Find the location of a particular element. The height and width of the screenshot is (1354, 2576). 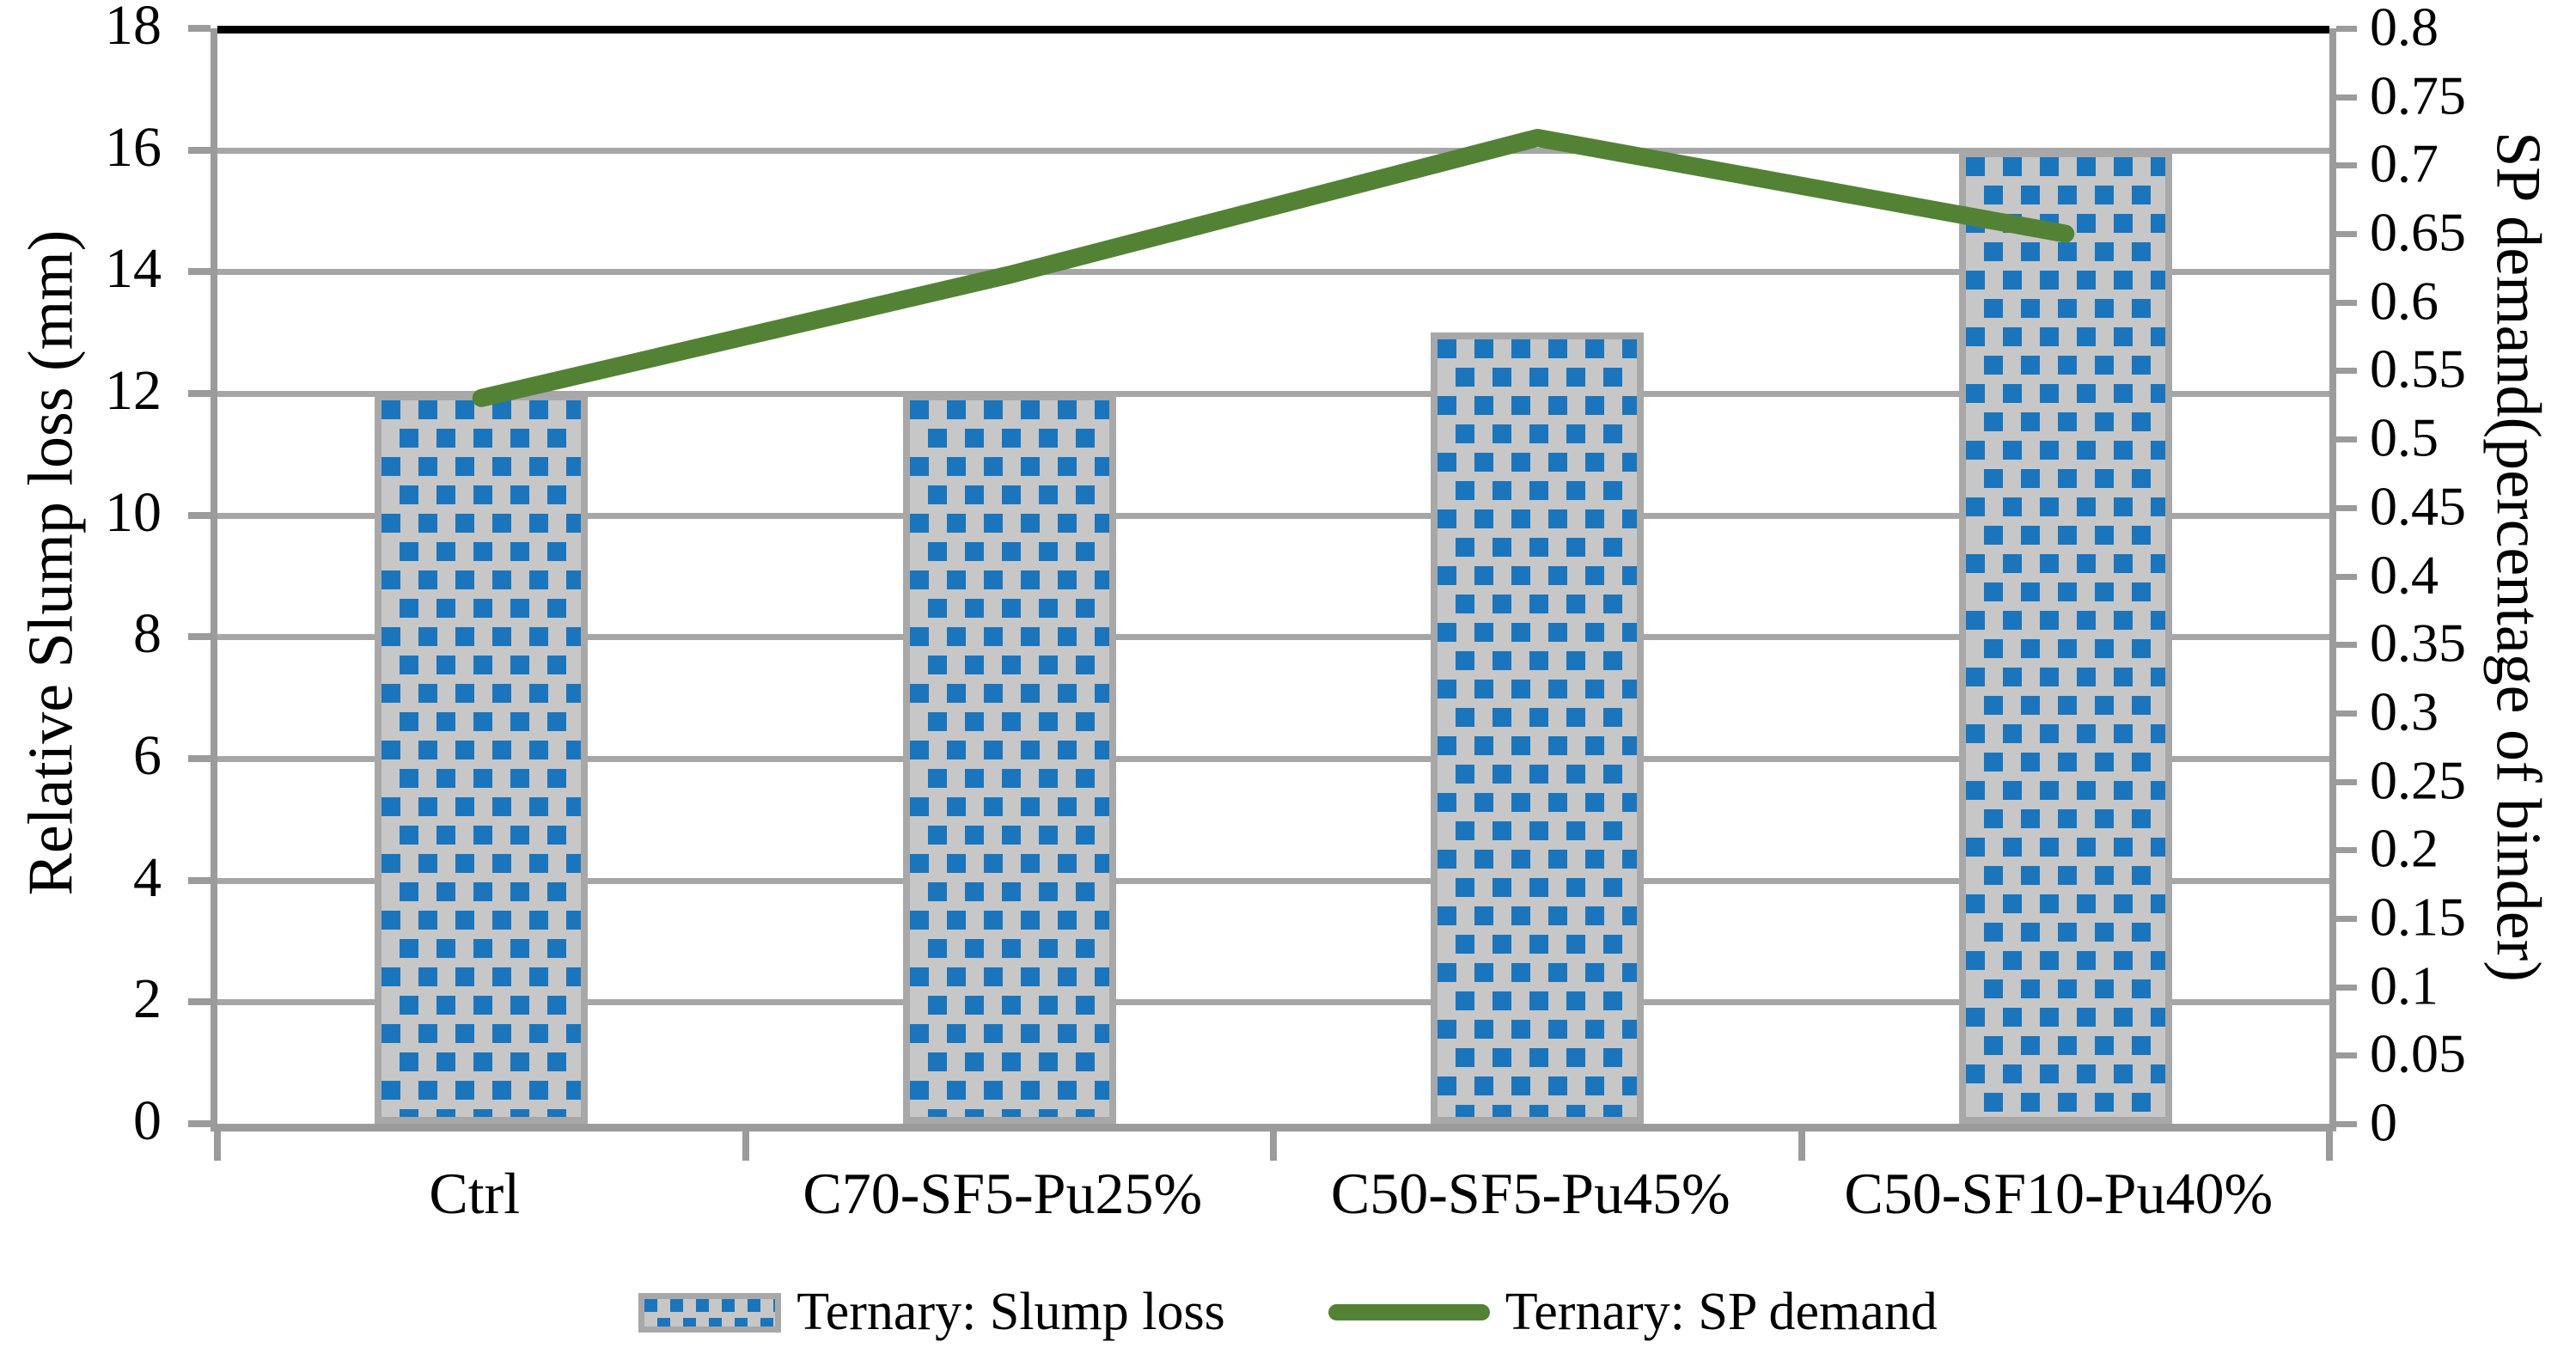

bar-C70-SF5-Pu25% is located at coordinates (1009, 758).